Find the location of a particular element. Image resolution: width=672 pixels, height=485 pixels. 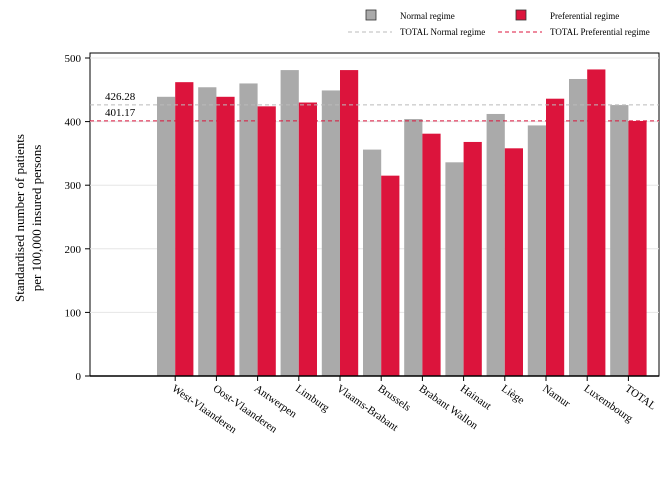

x-tick-label: Brussels is located at coordinates (393, 398).